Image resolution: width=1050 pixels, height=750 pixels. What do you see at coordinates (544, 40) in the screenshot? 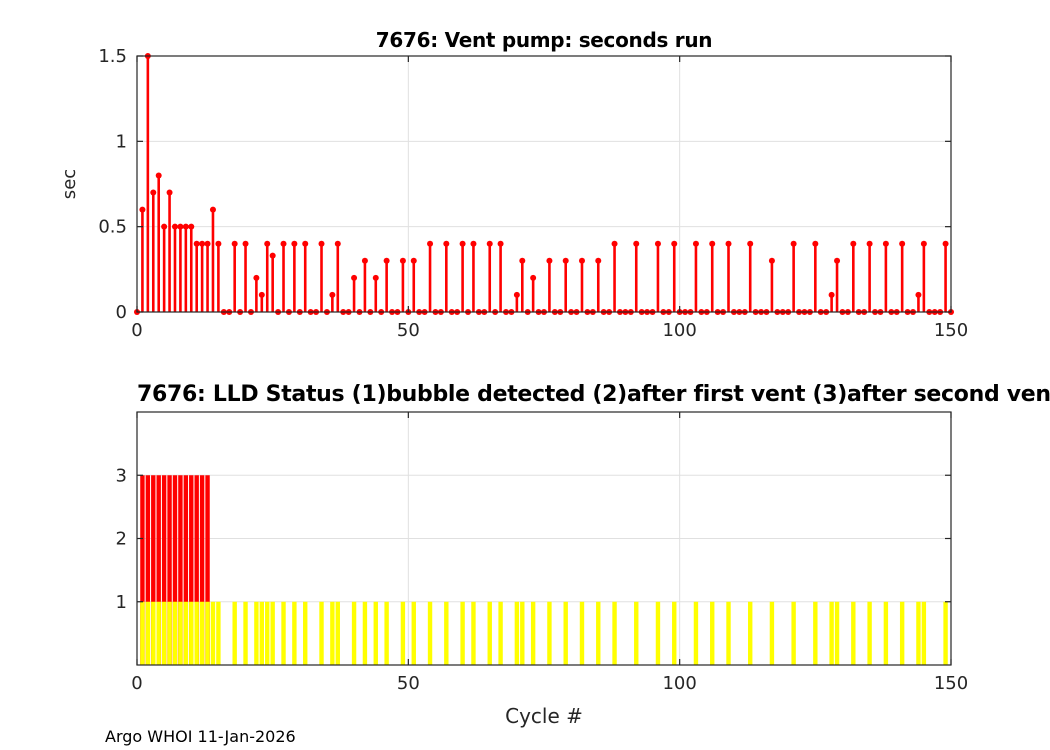
I see `top-plot-title: 7676: Vent pump: seconds run` at bounding box center [544, 40].